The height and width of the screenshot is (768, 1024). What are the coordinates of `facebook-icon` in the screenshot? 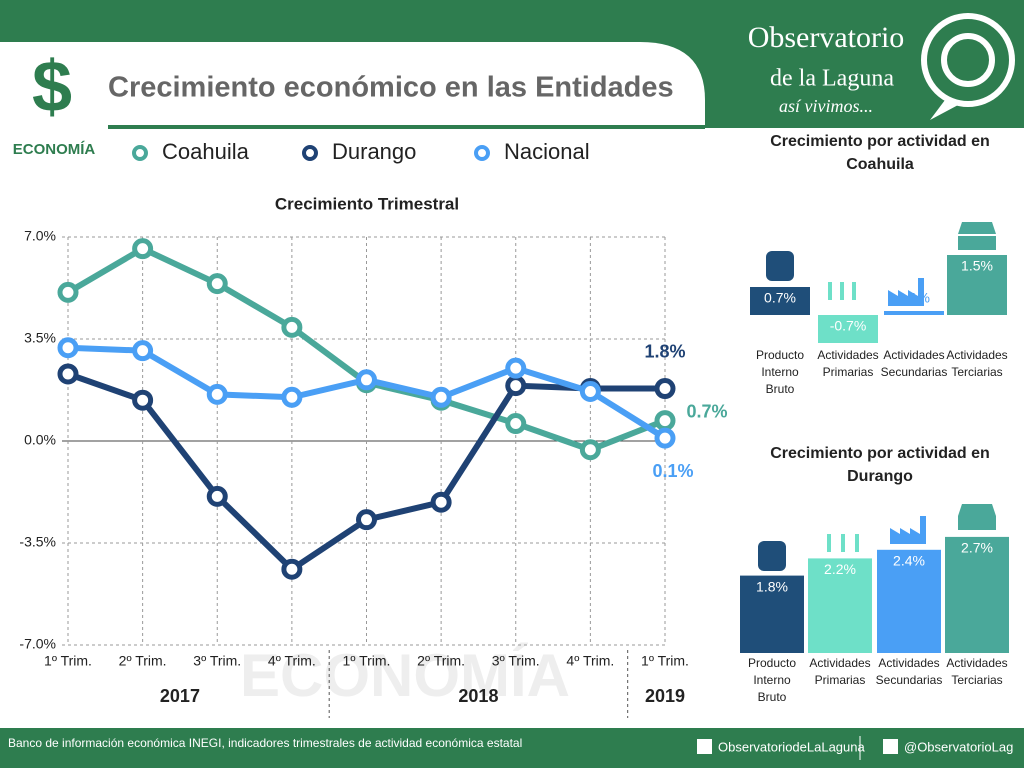 It's located at (704, 746).